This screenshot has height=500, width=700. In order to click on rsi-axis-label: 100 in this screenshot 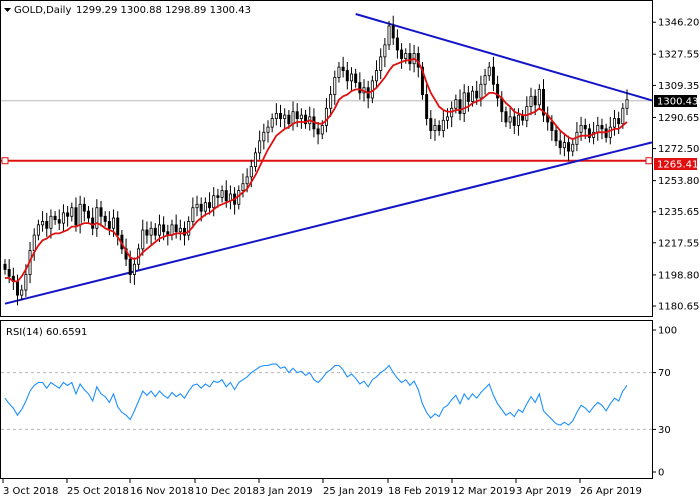, I will do `click(667, 331)`.